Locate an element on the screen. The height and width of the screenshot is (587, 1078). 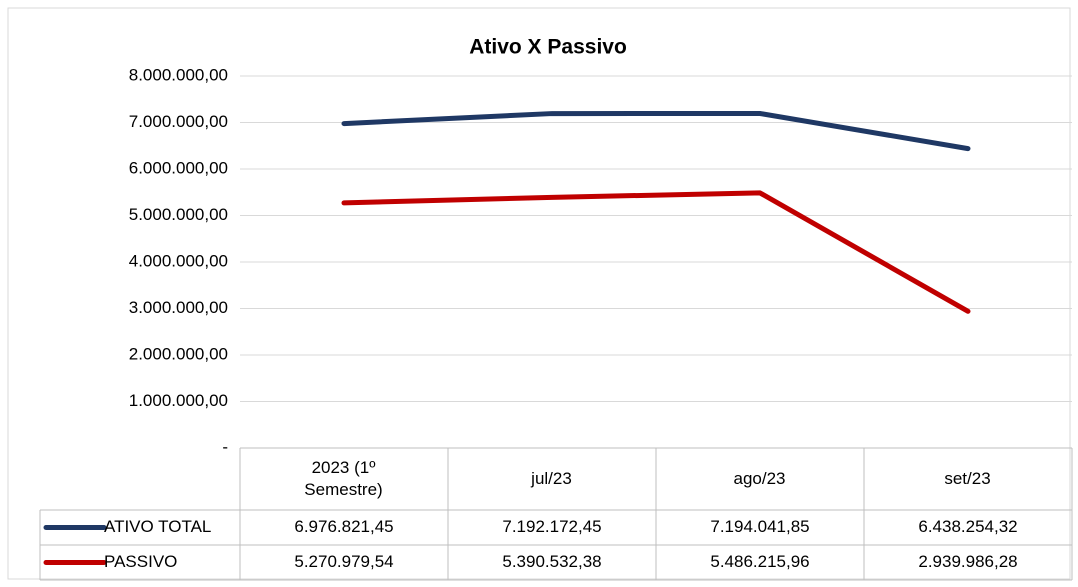
category-text: set/23 is located at coordinates (967, 478).